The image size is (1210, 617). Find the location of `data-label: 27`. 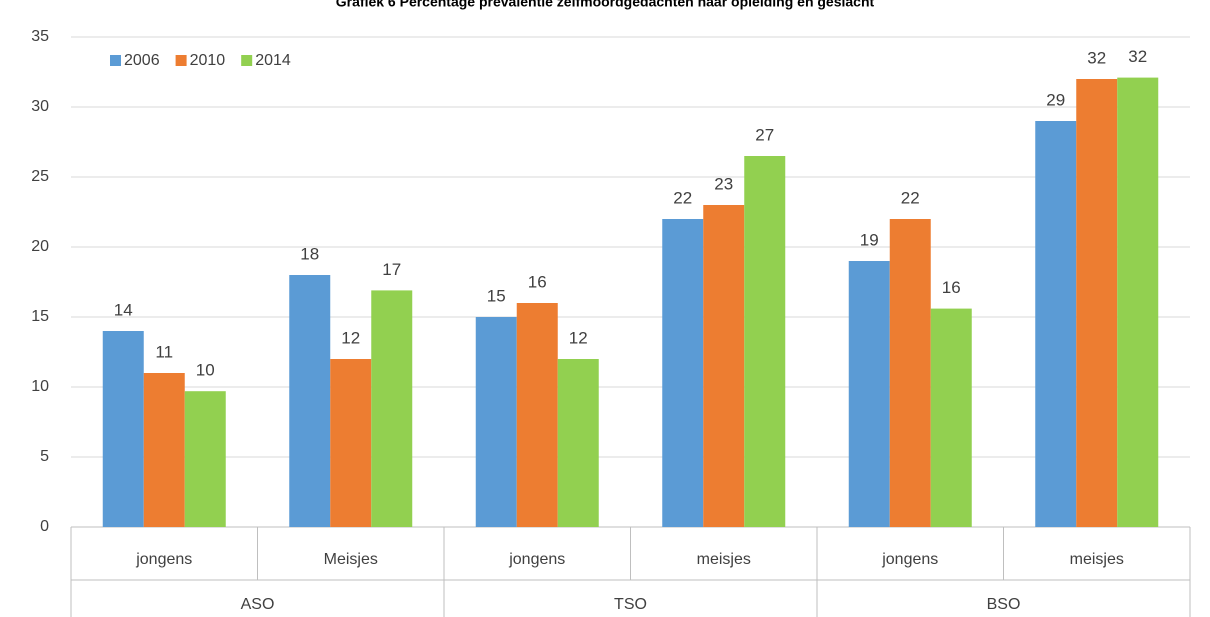

data-label: 27 is located at coordinates (764, 134).